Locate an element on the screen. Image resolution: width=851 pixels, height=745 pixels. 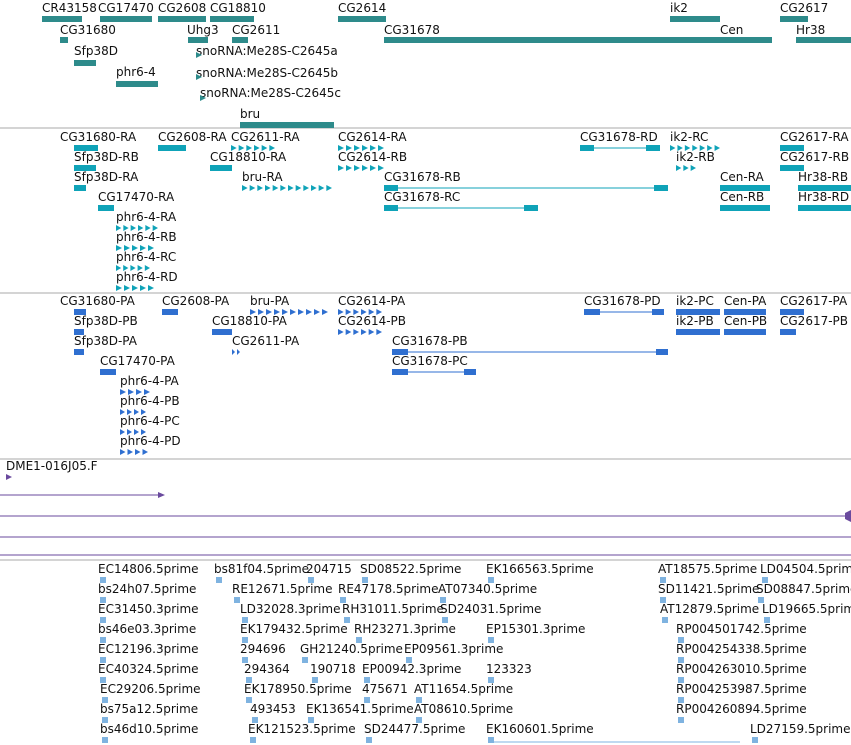
clone-end is located at coordinates (161, 495).